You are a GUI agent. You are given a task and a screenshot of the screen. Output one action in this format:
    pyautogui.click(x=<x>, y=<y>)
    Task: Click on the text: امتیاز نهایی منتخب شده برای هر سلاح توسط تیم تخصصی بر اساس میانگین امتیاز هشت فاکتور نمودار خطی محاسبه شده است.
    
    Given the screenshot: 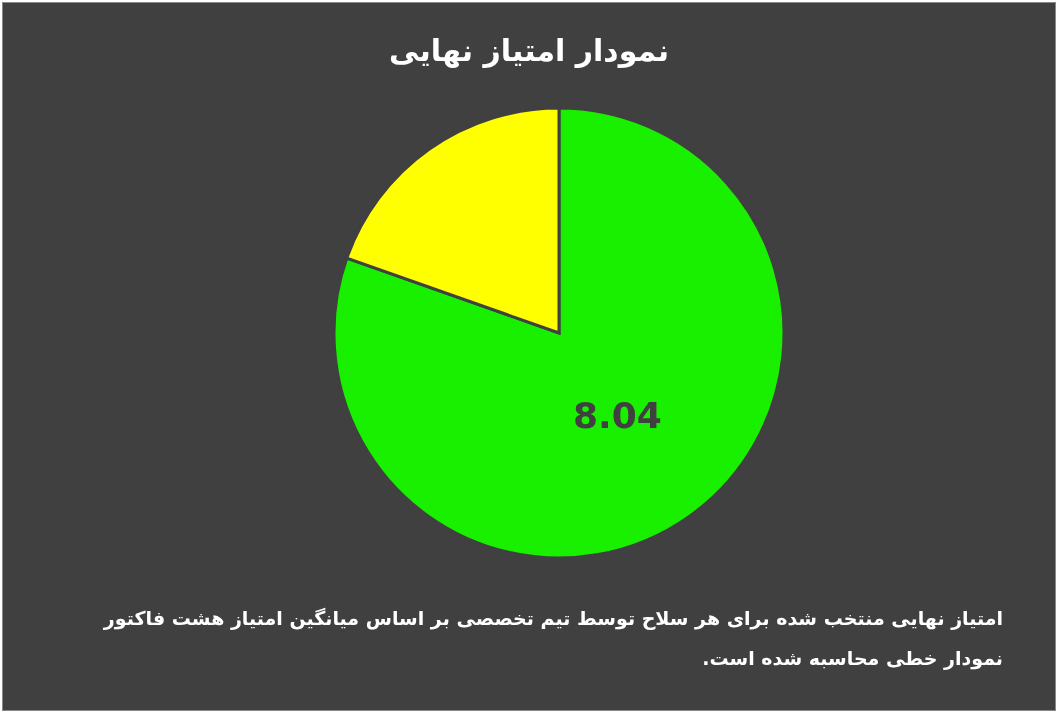 What is the action you would take?
    pyautogui.click(x=552, y=639)
    